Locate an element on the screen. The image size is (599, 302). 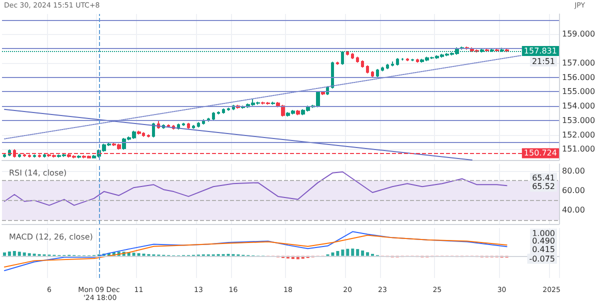
annotation: -0.075 is located at coordinates (542, 259).